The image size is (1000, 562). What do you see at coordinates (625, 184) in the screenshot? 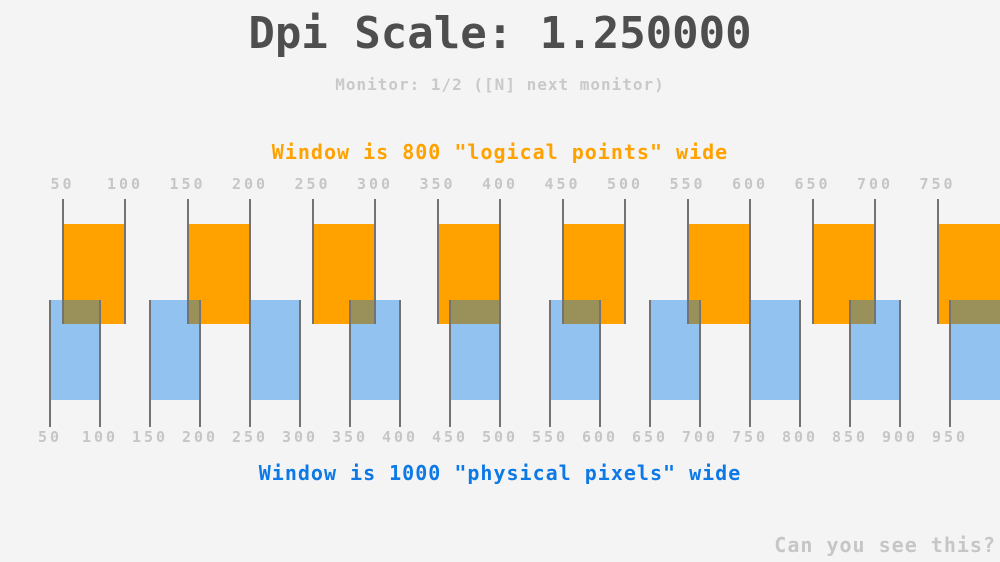
I see `top-ruler-label: 500` at bounding box center [625, 184].